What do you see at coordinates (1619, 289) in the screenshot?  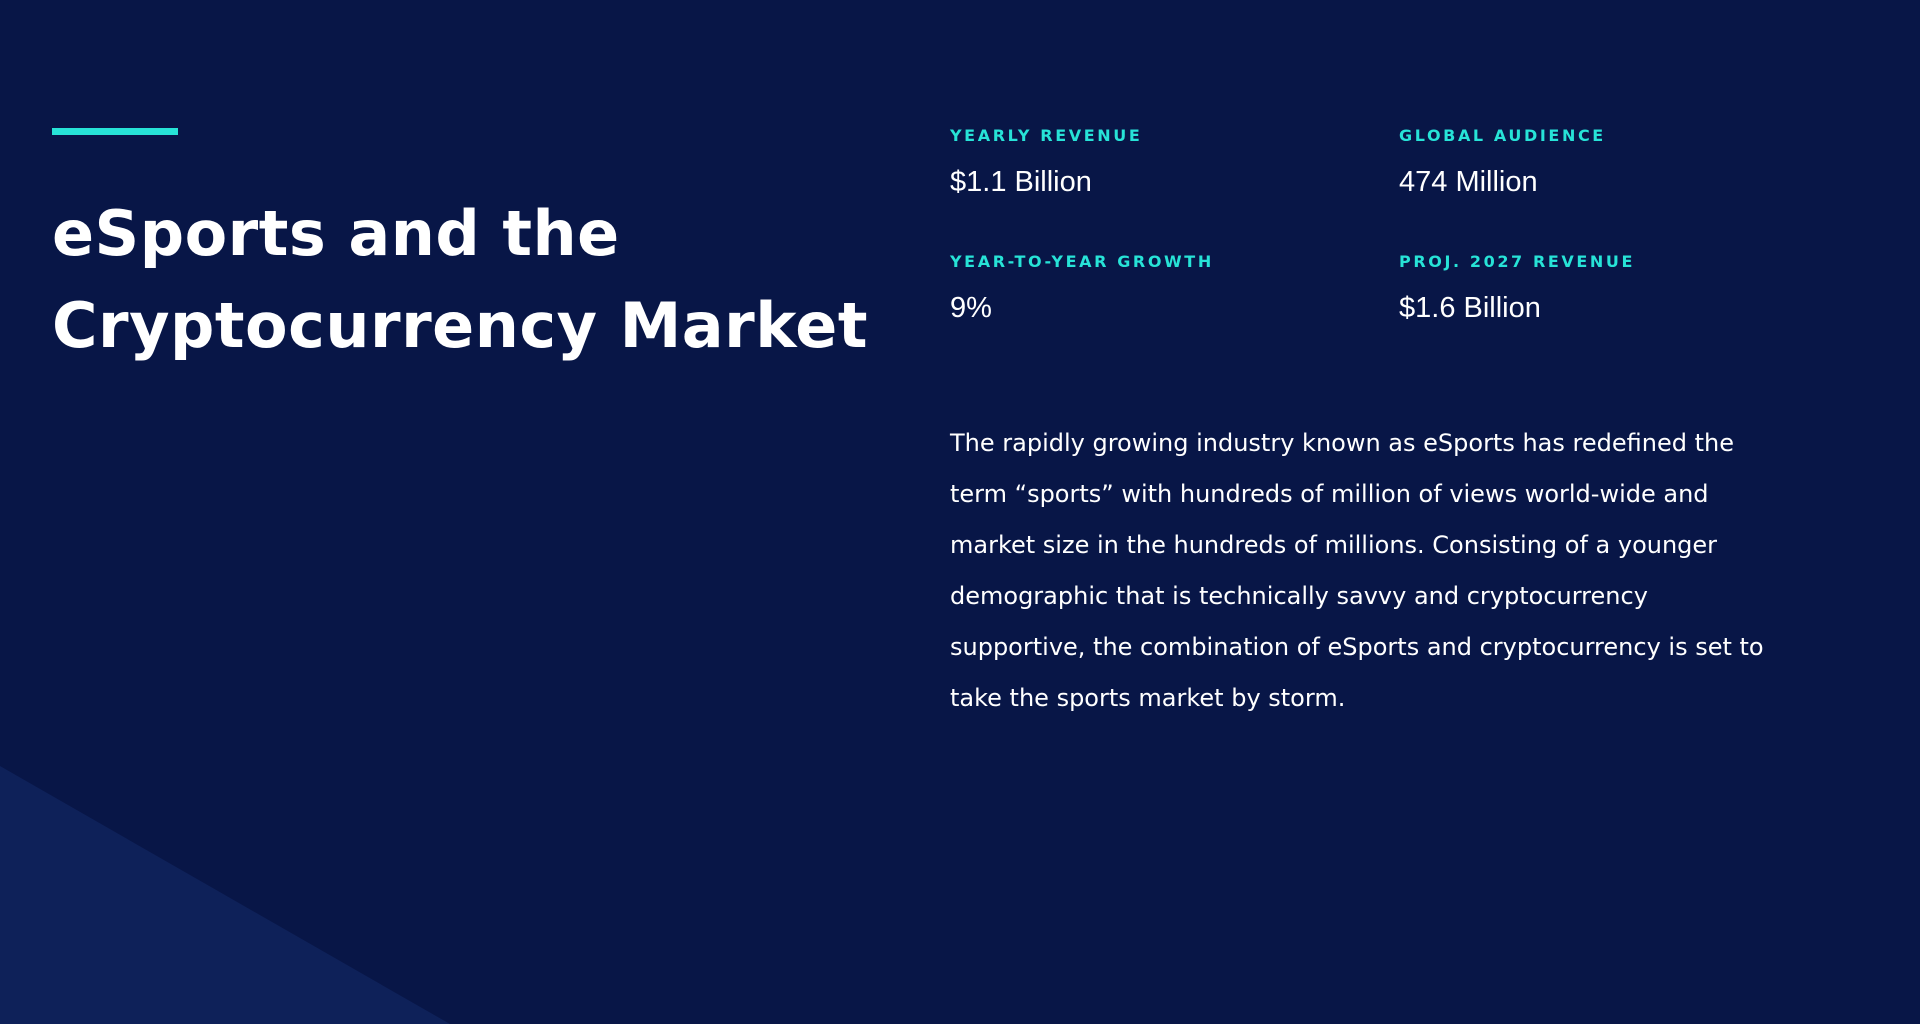 I see `stat-proj-2027-revenue: PROJ. 2027 REVENUE $1.6 Billion` at bounding box center [1619, 289].